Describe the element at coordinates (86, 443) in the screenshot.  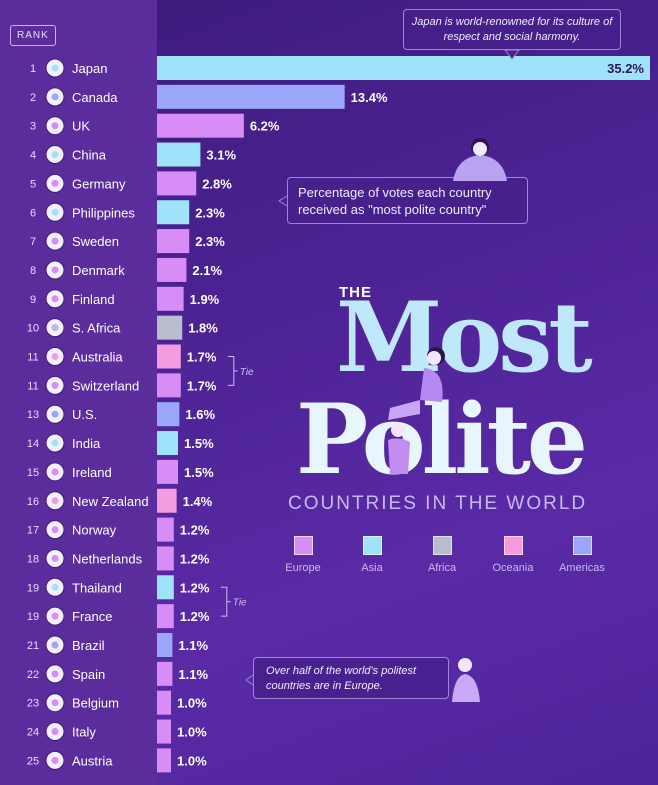
I see `country-label: India` at that location.